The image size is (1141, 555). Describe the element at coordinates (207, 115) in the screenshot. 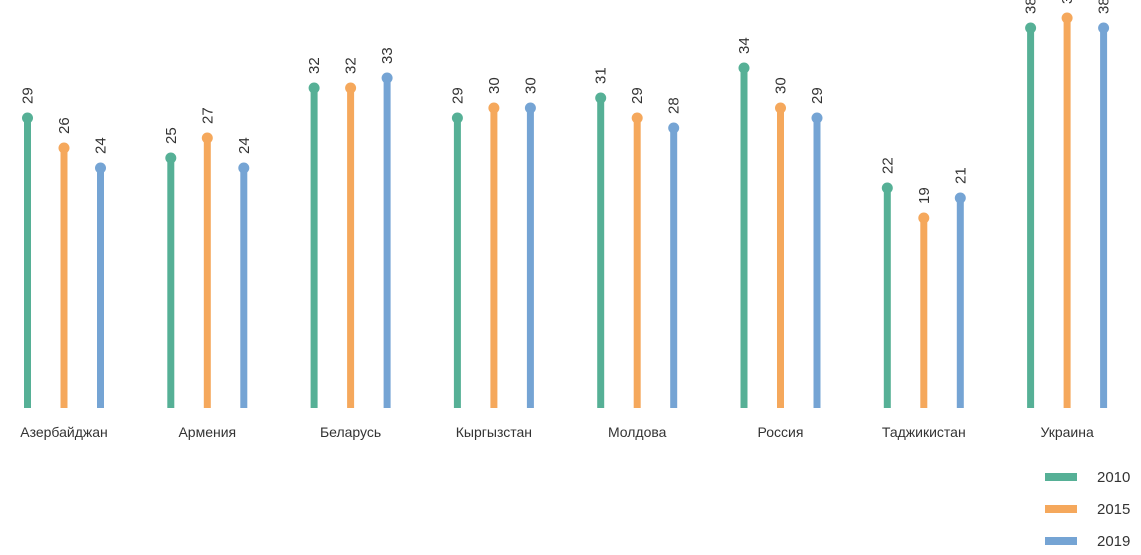

I see `data-label: 27` at that location.